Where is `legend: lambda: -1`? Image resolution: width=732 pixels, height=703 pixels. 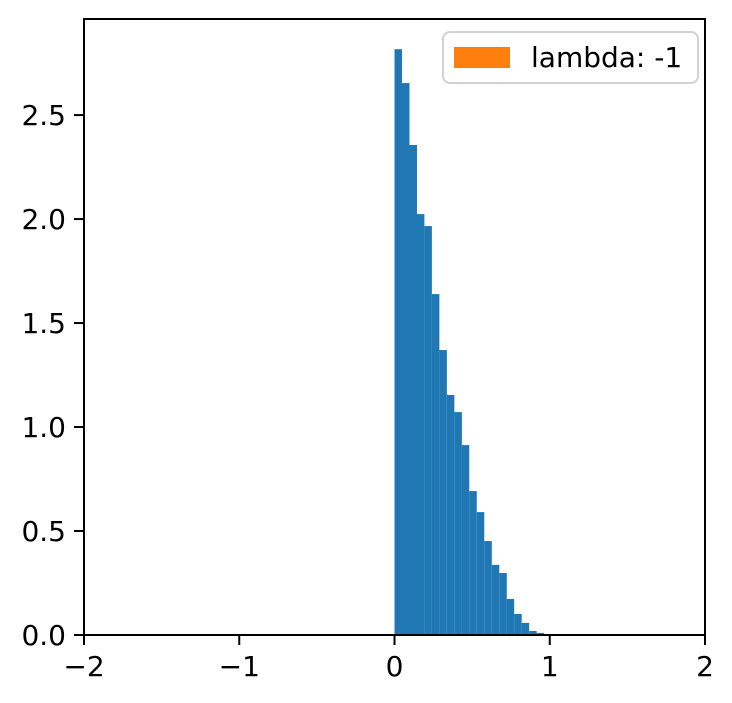
legend: lambda: -1 is located at coordinates (571, 57).